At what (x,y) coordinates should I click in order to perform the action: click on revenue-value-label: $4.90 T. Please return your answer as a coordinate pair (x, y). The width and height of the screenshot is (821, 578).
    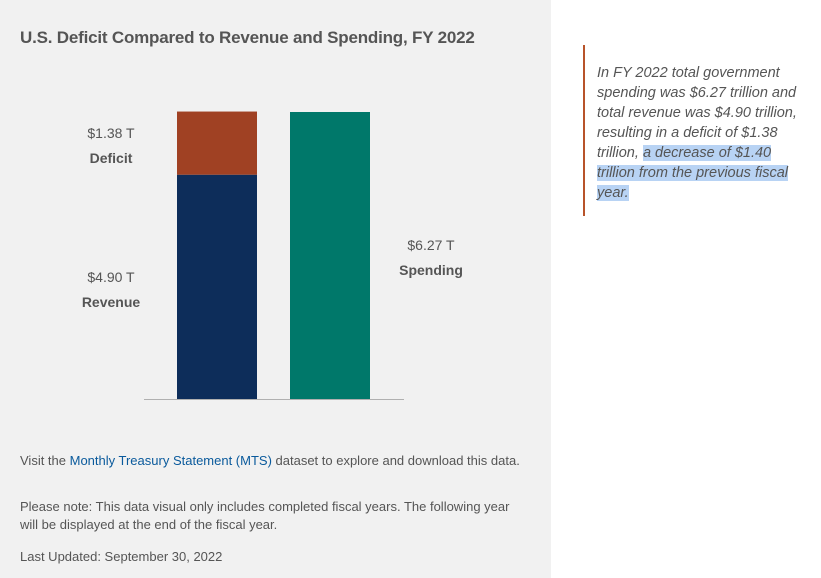
    Looking at the image, I should click on (111, 277).